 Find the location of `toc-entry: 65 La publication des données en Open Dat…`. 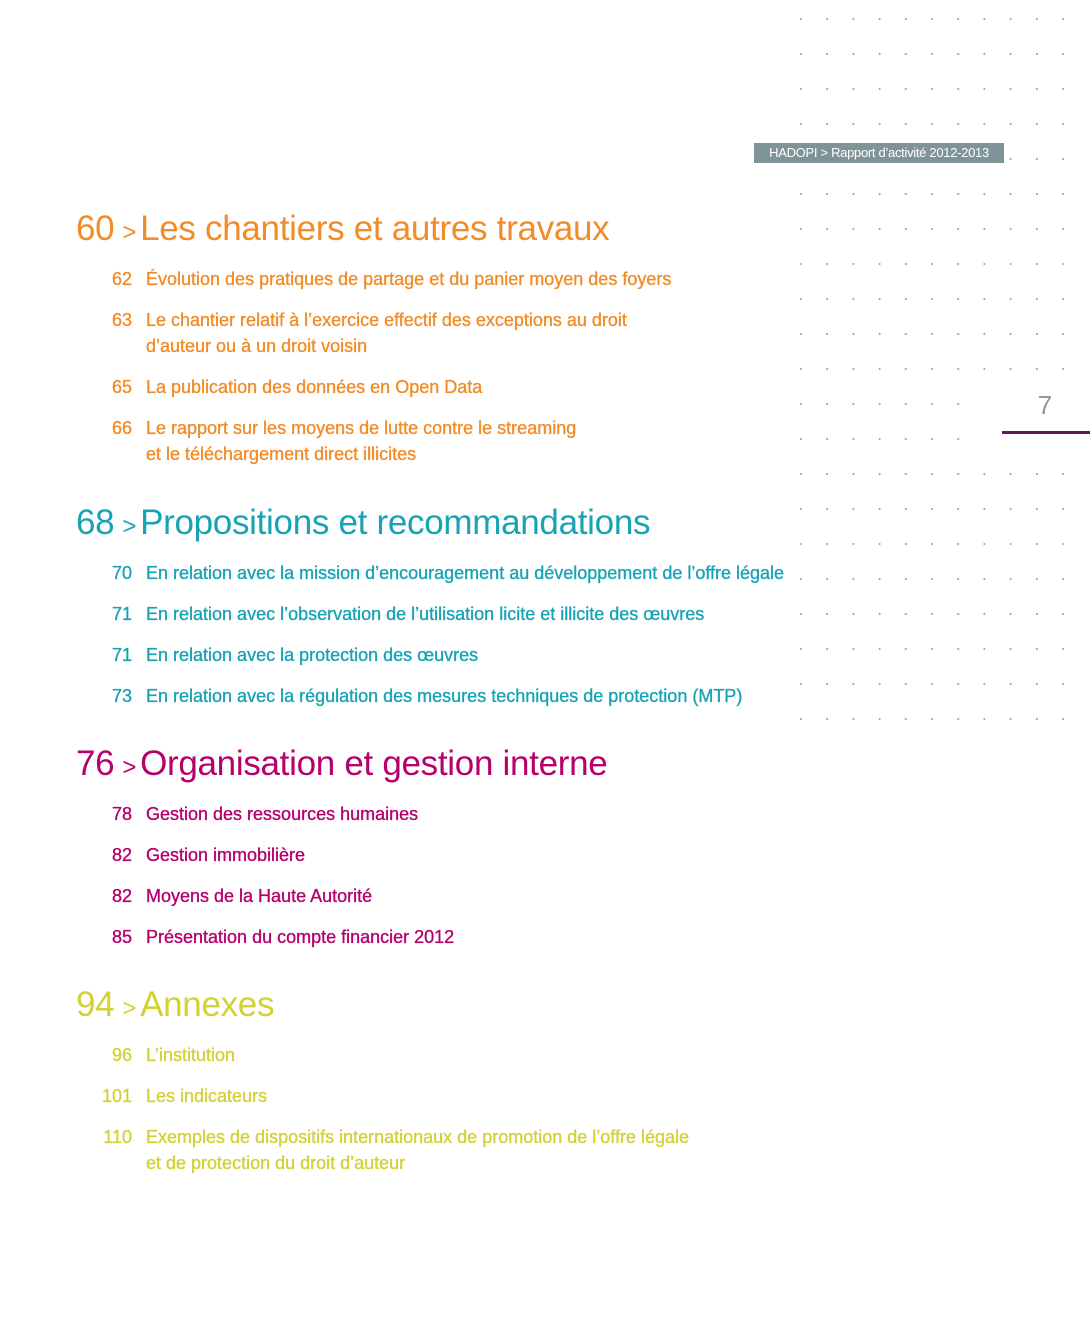

toc-entry: 65 La publication des données en Open Dat… is located at coordinates (375, 387).